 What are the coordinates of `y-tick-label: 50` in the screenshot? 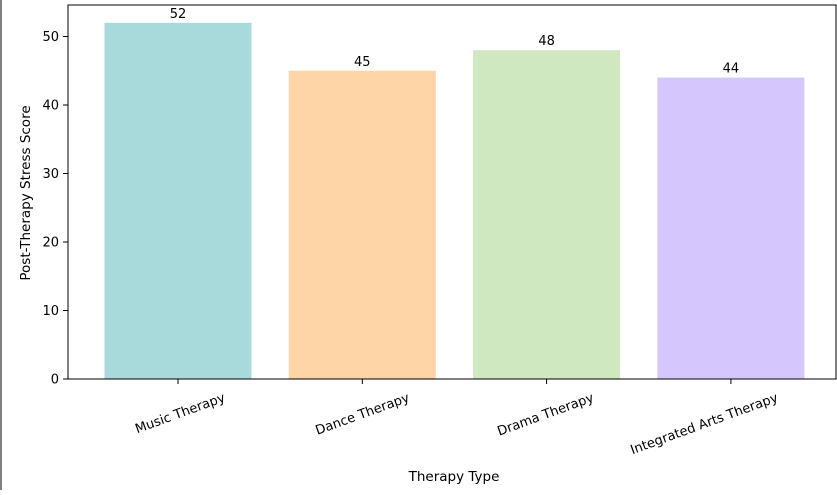 It's located at (50, 37).